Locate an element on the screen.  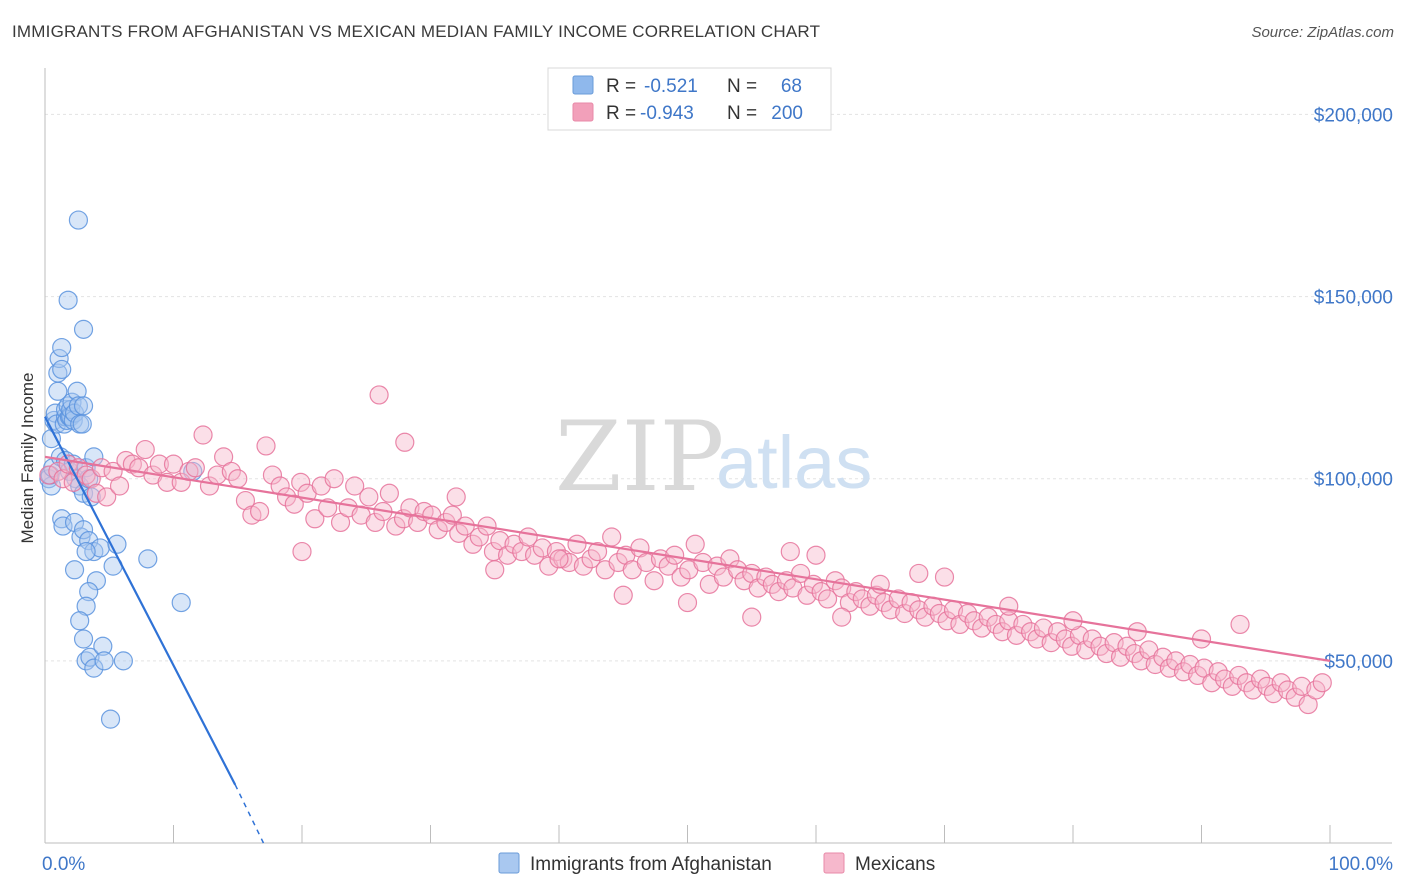
legend-box is located at coordinates (689, 99).